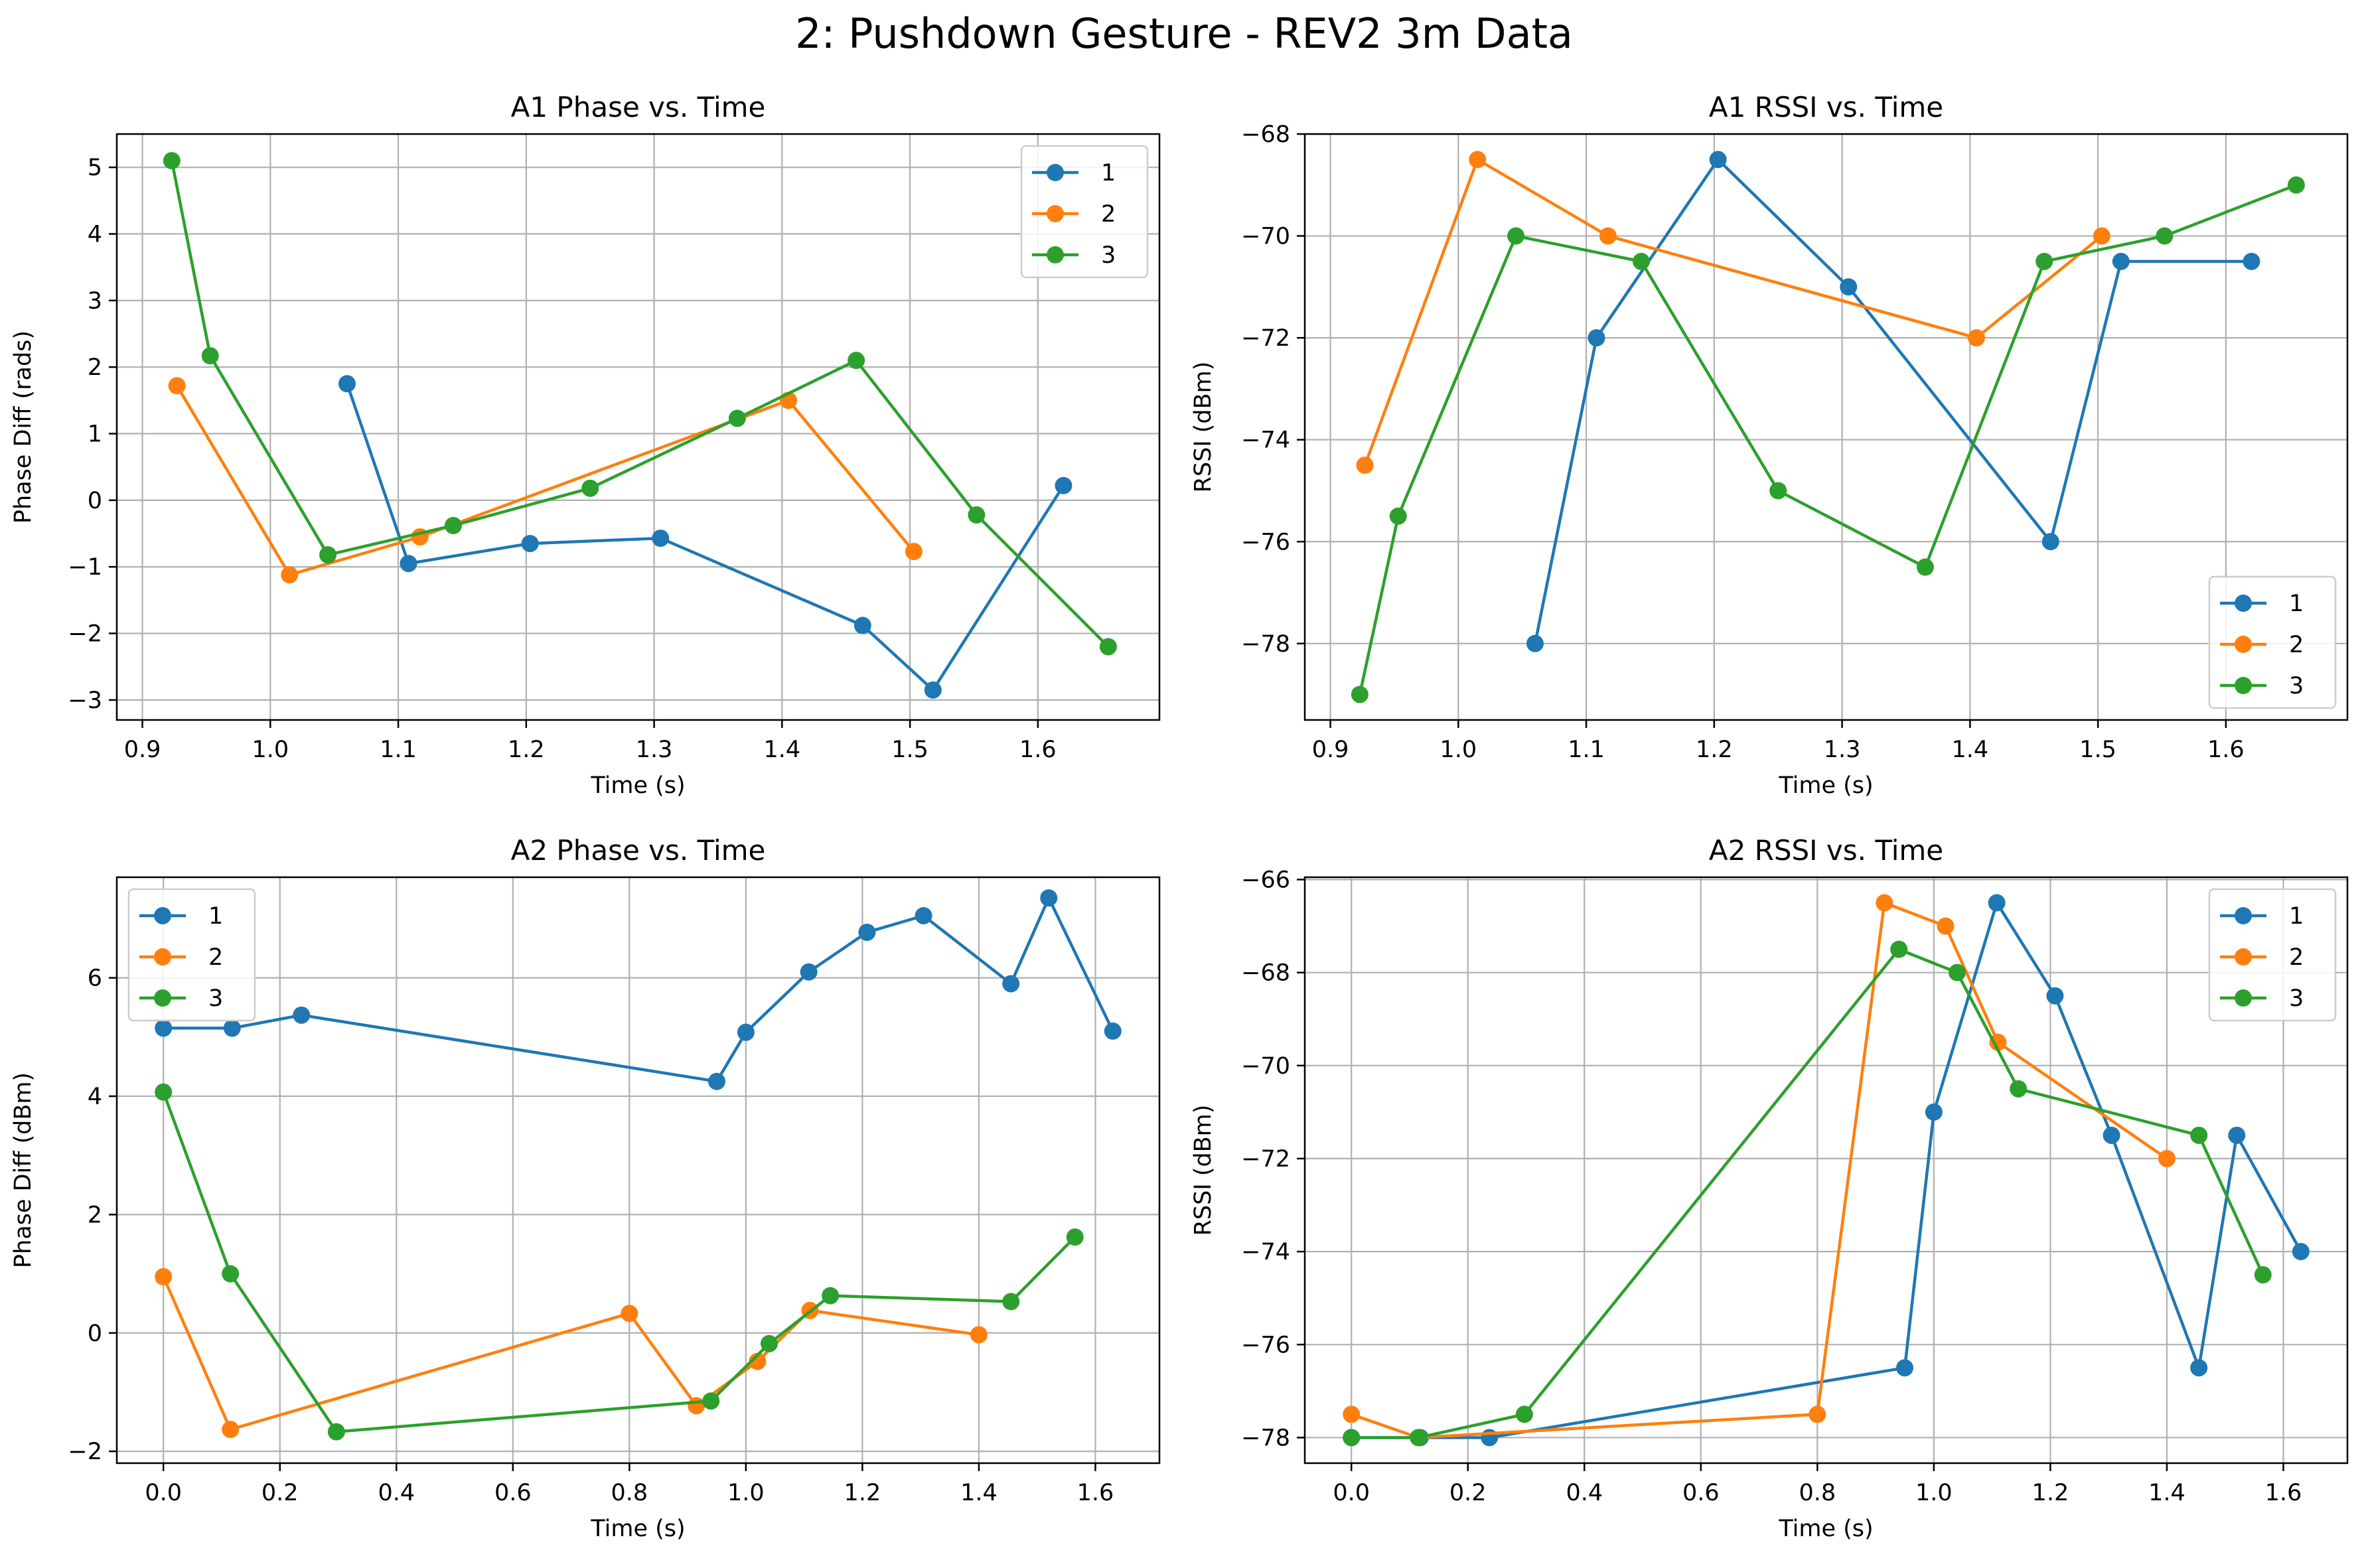 The width and height of the screenshot is (2368, 1568). Describe the element at coordinates (513, 1493) in the screenshot. I see `x-tick-label: 0.6` at that location.